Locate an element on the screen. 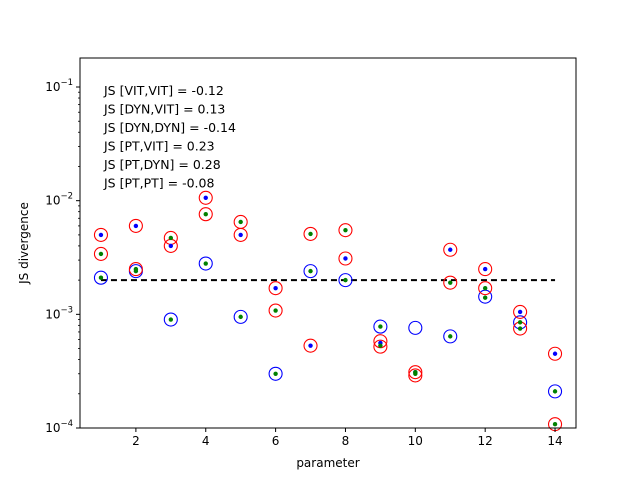  x-tick-label: 8 is located at coordinates (346, 441).